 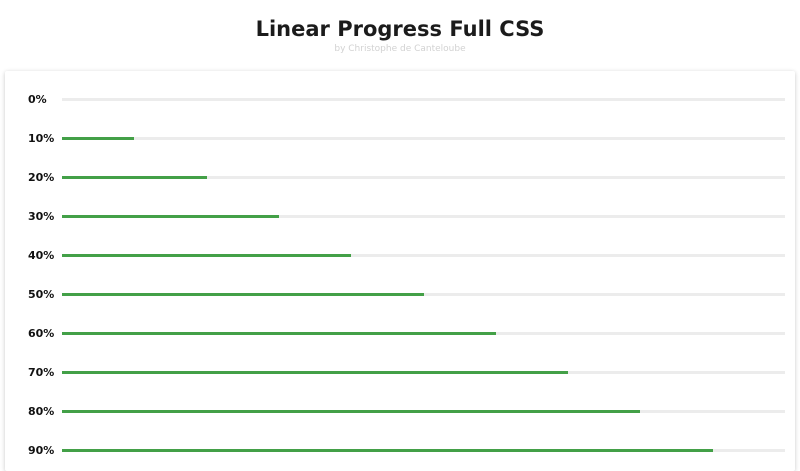 I want to click on progress-row: 10%, so click(x=400, y=139).